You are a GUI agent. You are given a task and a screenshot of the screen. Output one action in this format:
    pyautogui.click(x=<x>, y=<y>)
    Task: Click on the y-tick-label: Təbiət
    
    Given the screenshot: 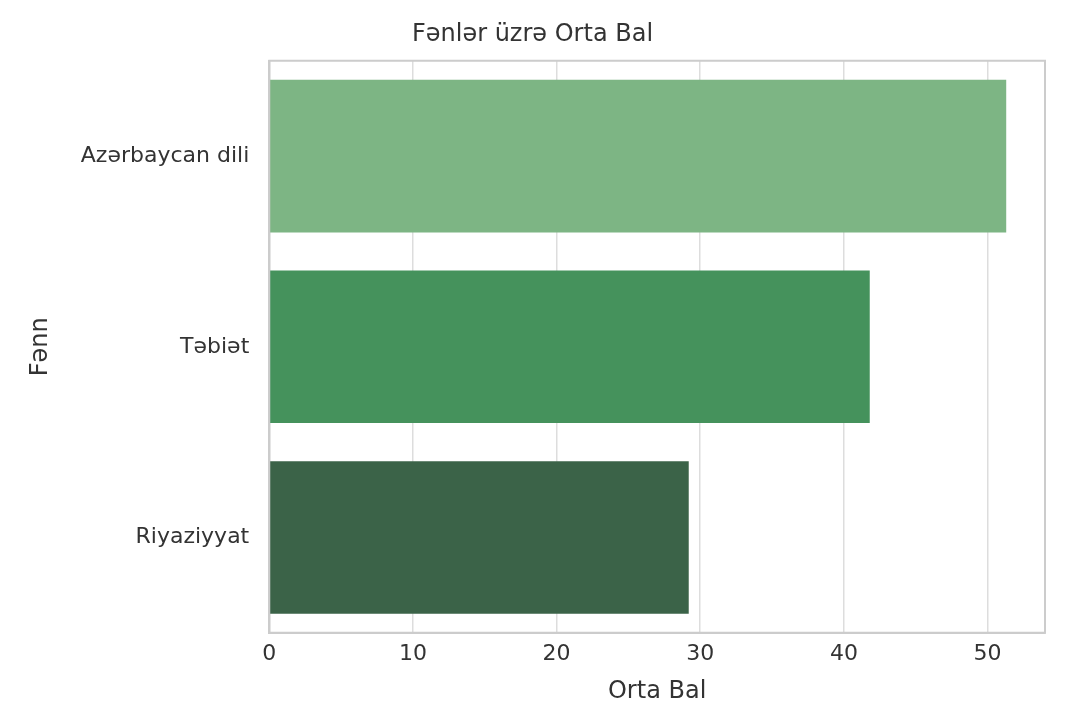 What is the action you would take?
    pyautogui.click(x=214, y=345)
    